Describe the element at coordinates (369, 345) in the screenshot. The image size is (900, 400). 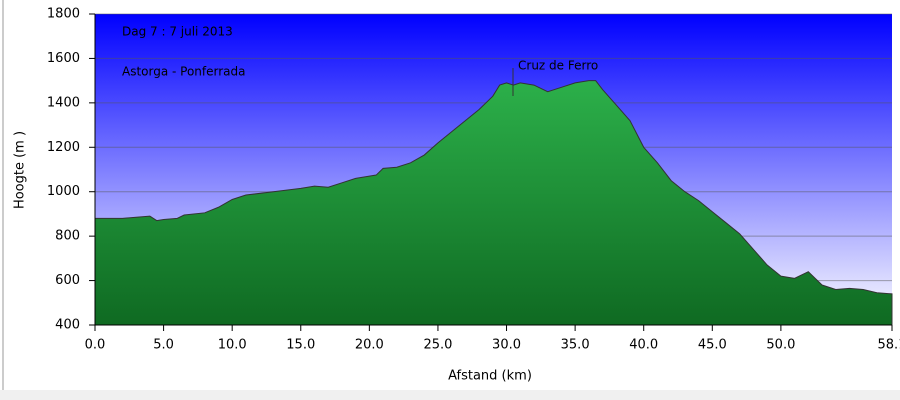
I see `x-tick-label: 20.0` at that location.